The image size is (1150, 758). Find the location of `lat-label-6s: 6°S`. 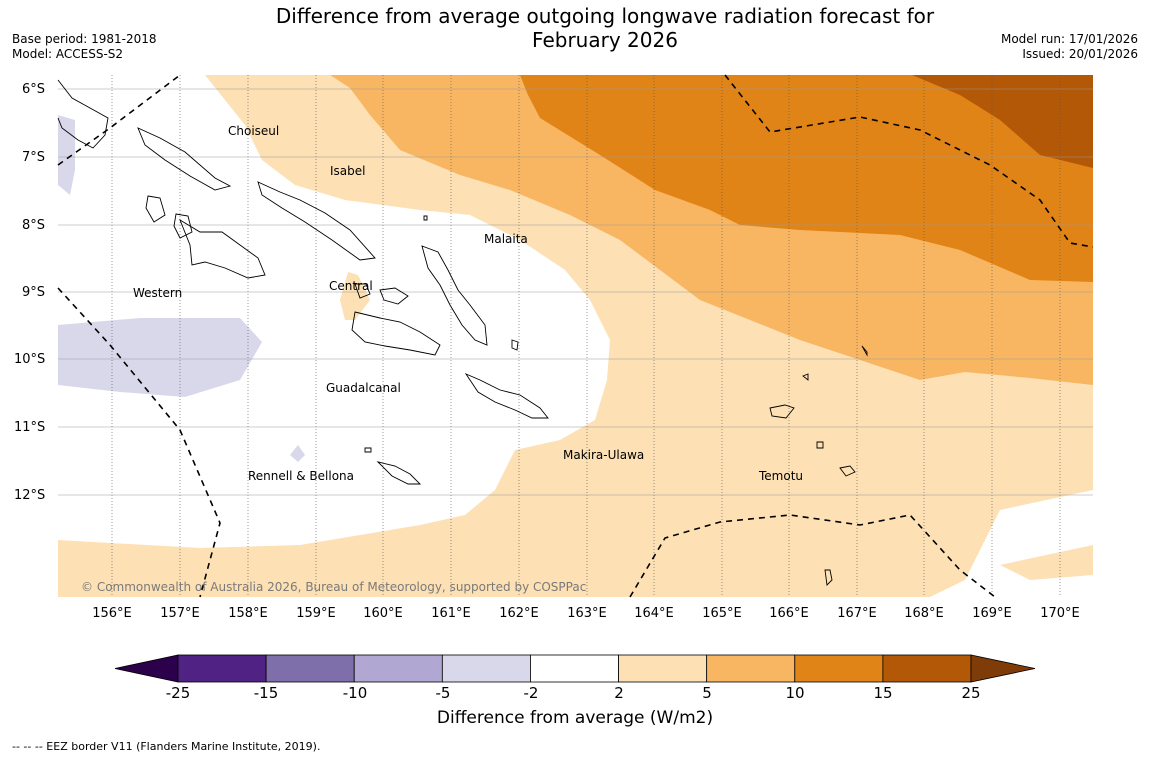

lat-label-6s: 6°S is located at coordinates (34, 89).